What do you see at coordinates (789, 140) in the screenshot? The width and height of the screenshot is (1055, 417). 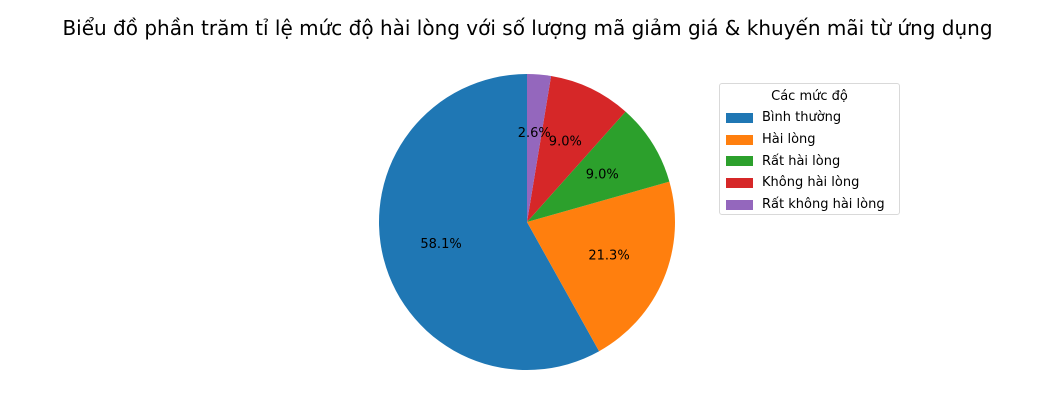 I see `legend-label: Hài lòng` at bounding box center [789, 140].